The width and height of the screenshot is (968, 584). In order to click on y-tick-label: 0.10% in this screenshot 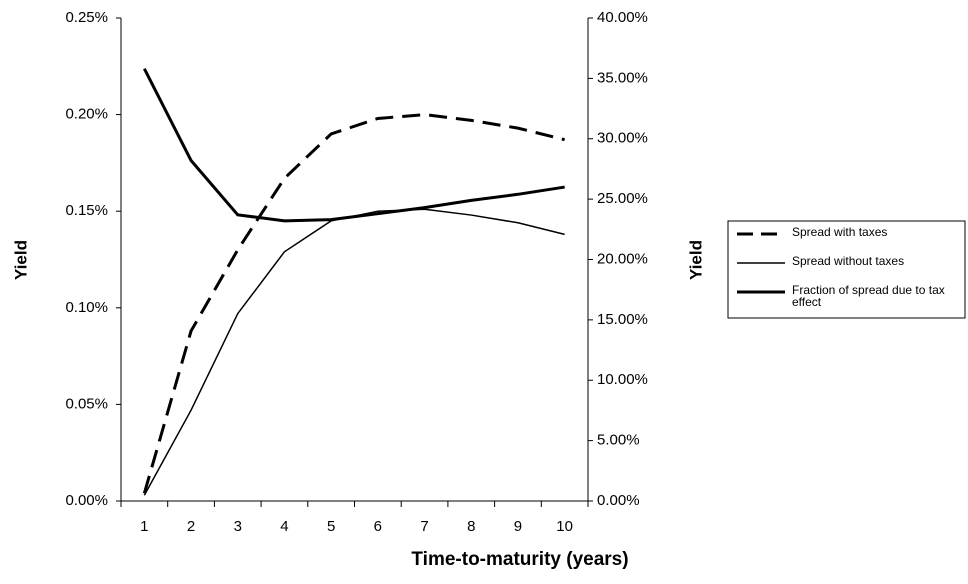, I will do `click(86, 307)`.